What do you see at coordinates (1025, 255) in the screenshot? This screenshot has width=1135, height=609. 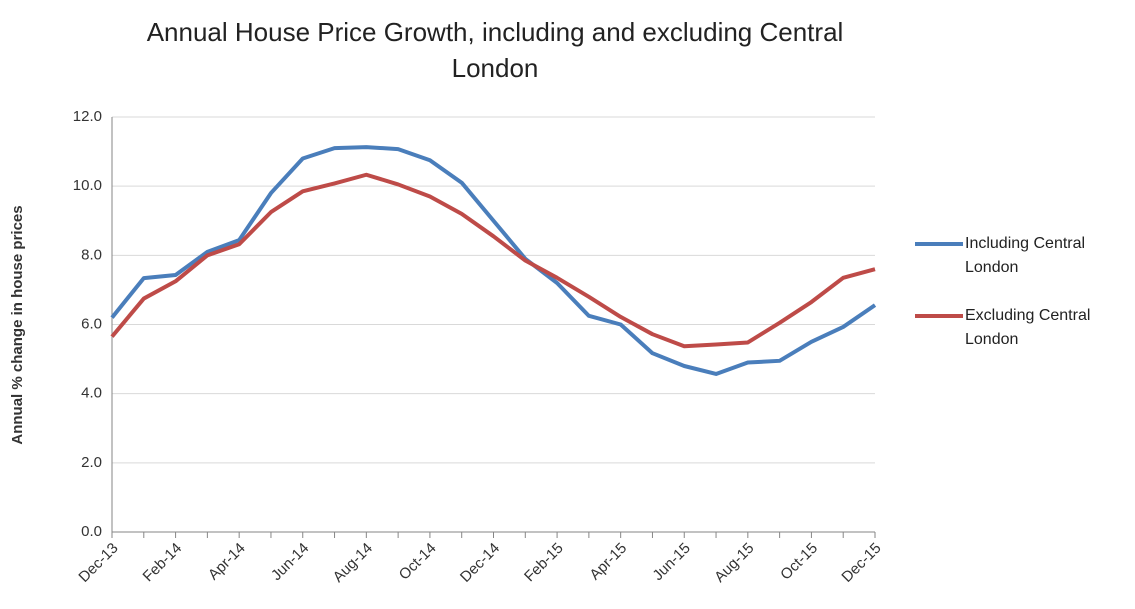 I see `legend-label: Including Central London` at bounding box center [1025, 255].